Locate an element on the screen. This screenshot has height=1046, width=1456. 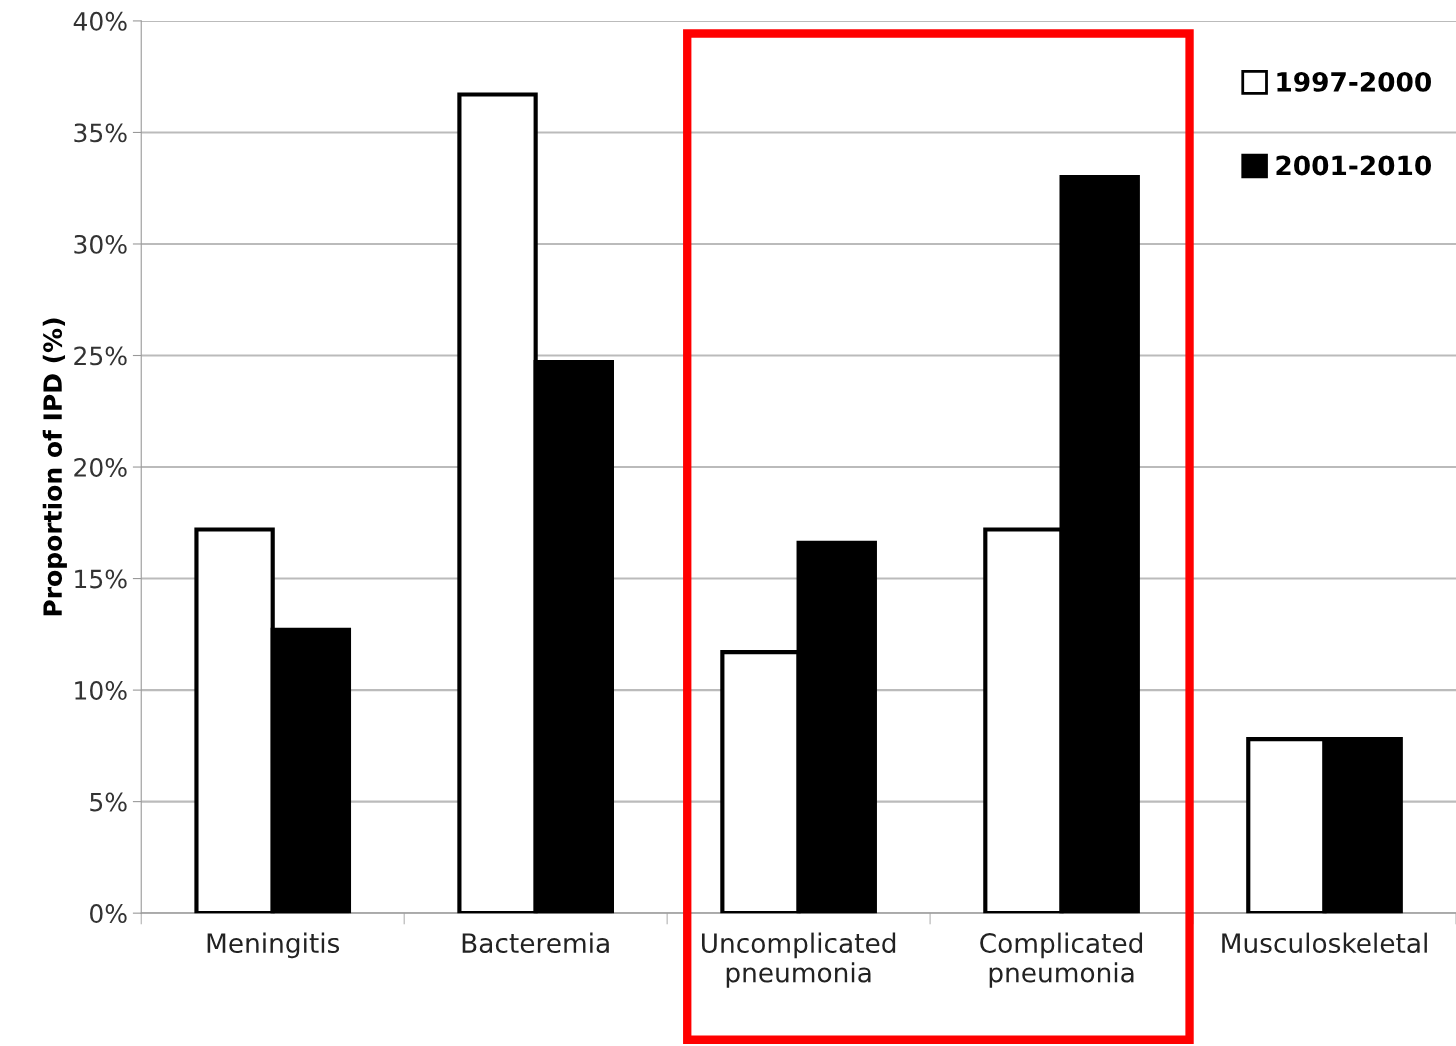
y-tick-label: 25% is located at coordinates (100, 356).